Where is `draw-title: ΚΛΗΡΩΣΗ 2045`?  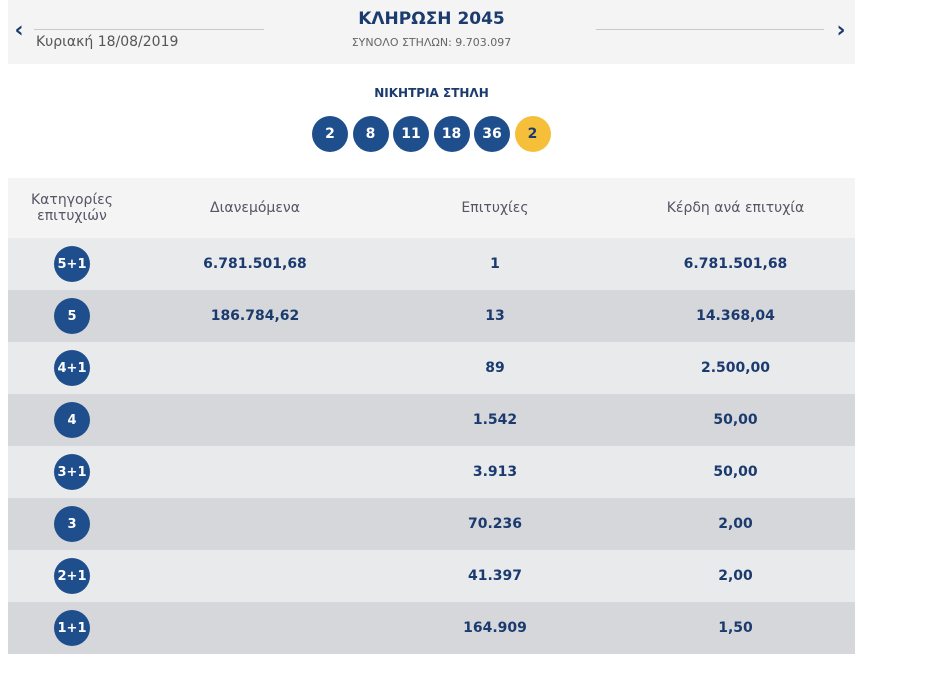 draw-title: ΚΛΗΡΩΣΗ 2045 is located at coordinates (431, 19).